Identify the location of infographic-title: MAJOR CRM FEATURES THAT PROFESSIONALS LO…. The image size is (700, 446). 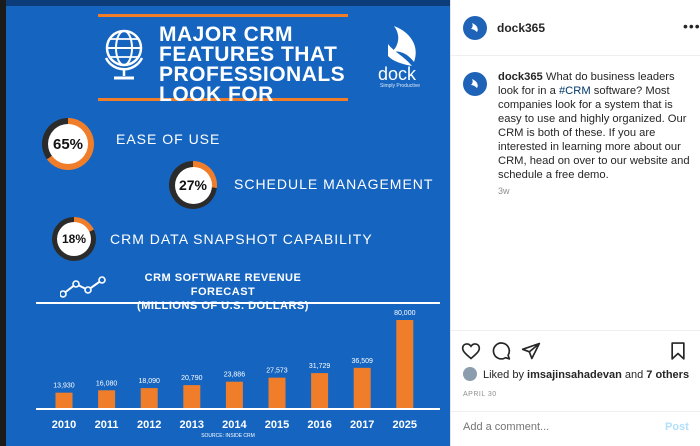
(252, 64).